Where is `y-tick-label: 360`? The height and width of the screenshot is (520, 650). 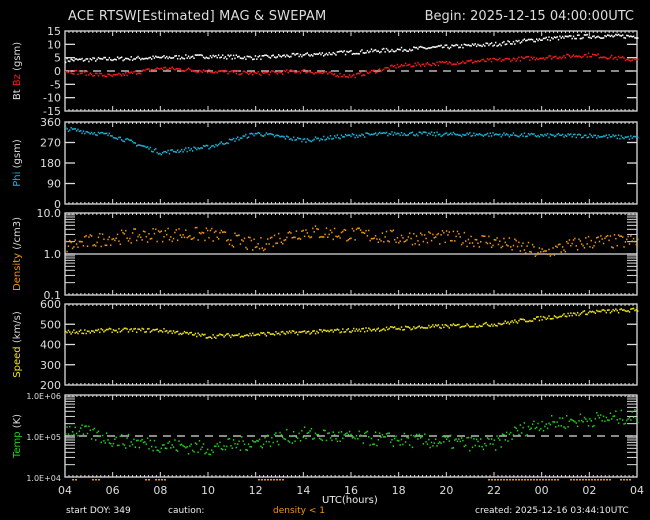 y-tick-label: 360 is located at coordinates (50, 122).